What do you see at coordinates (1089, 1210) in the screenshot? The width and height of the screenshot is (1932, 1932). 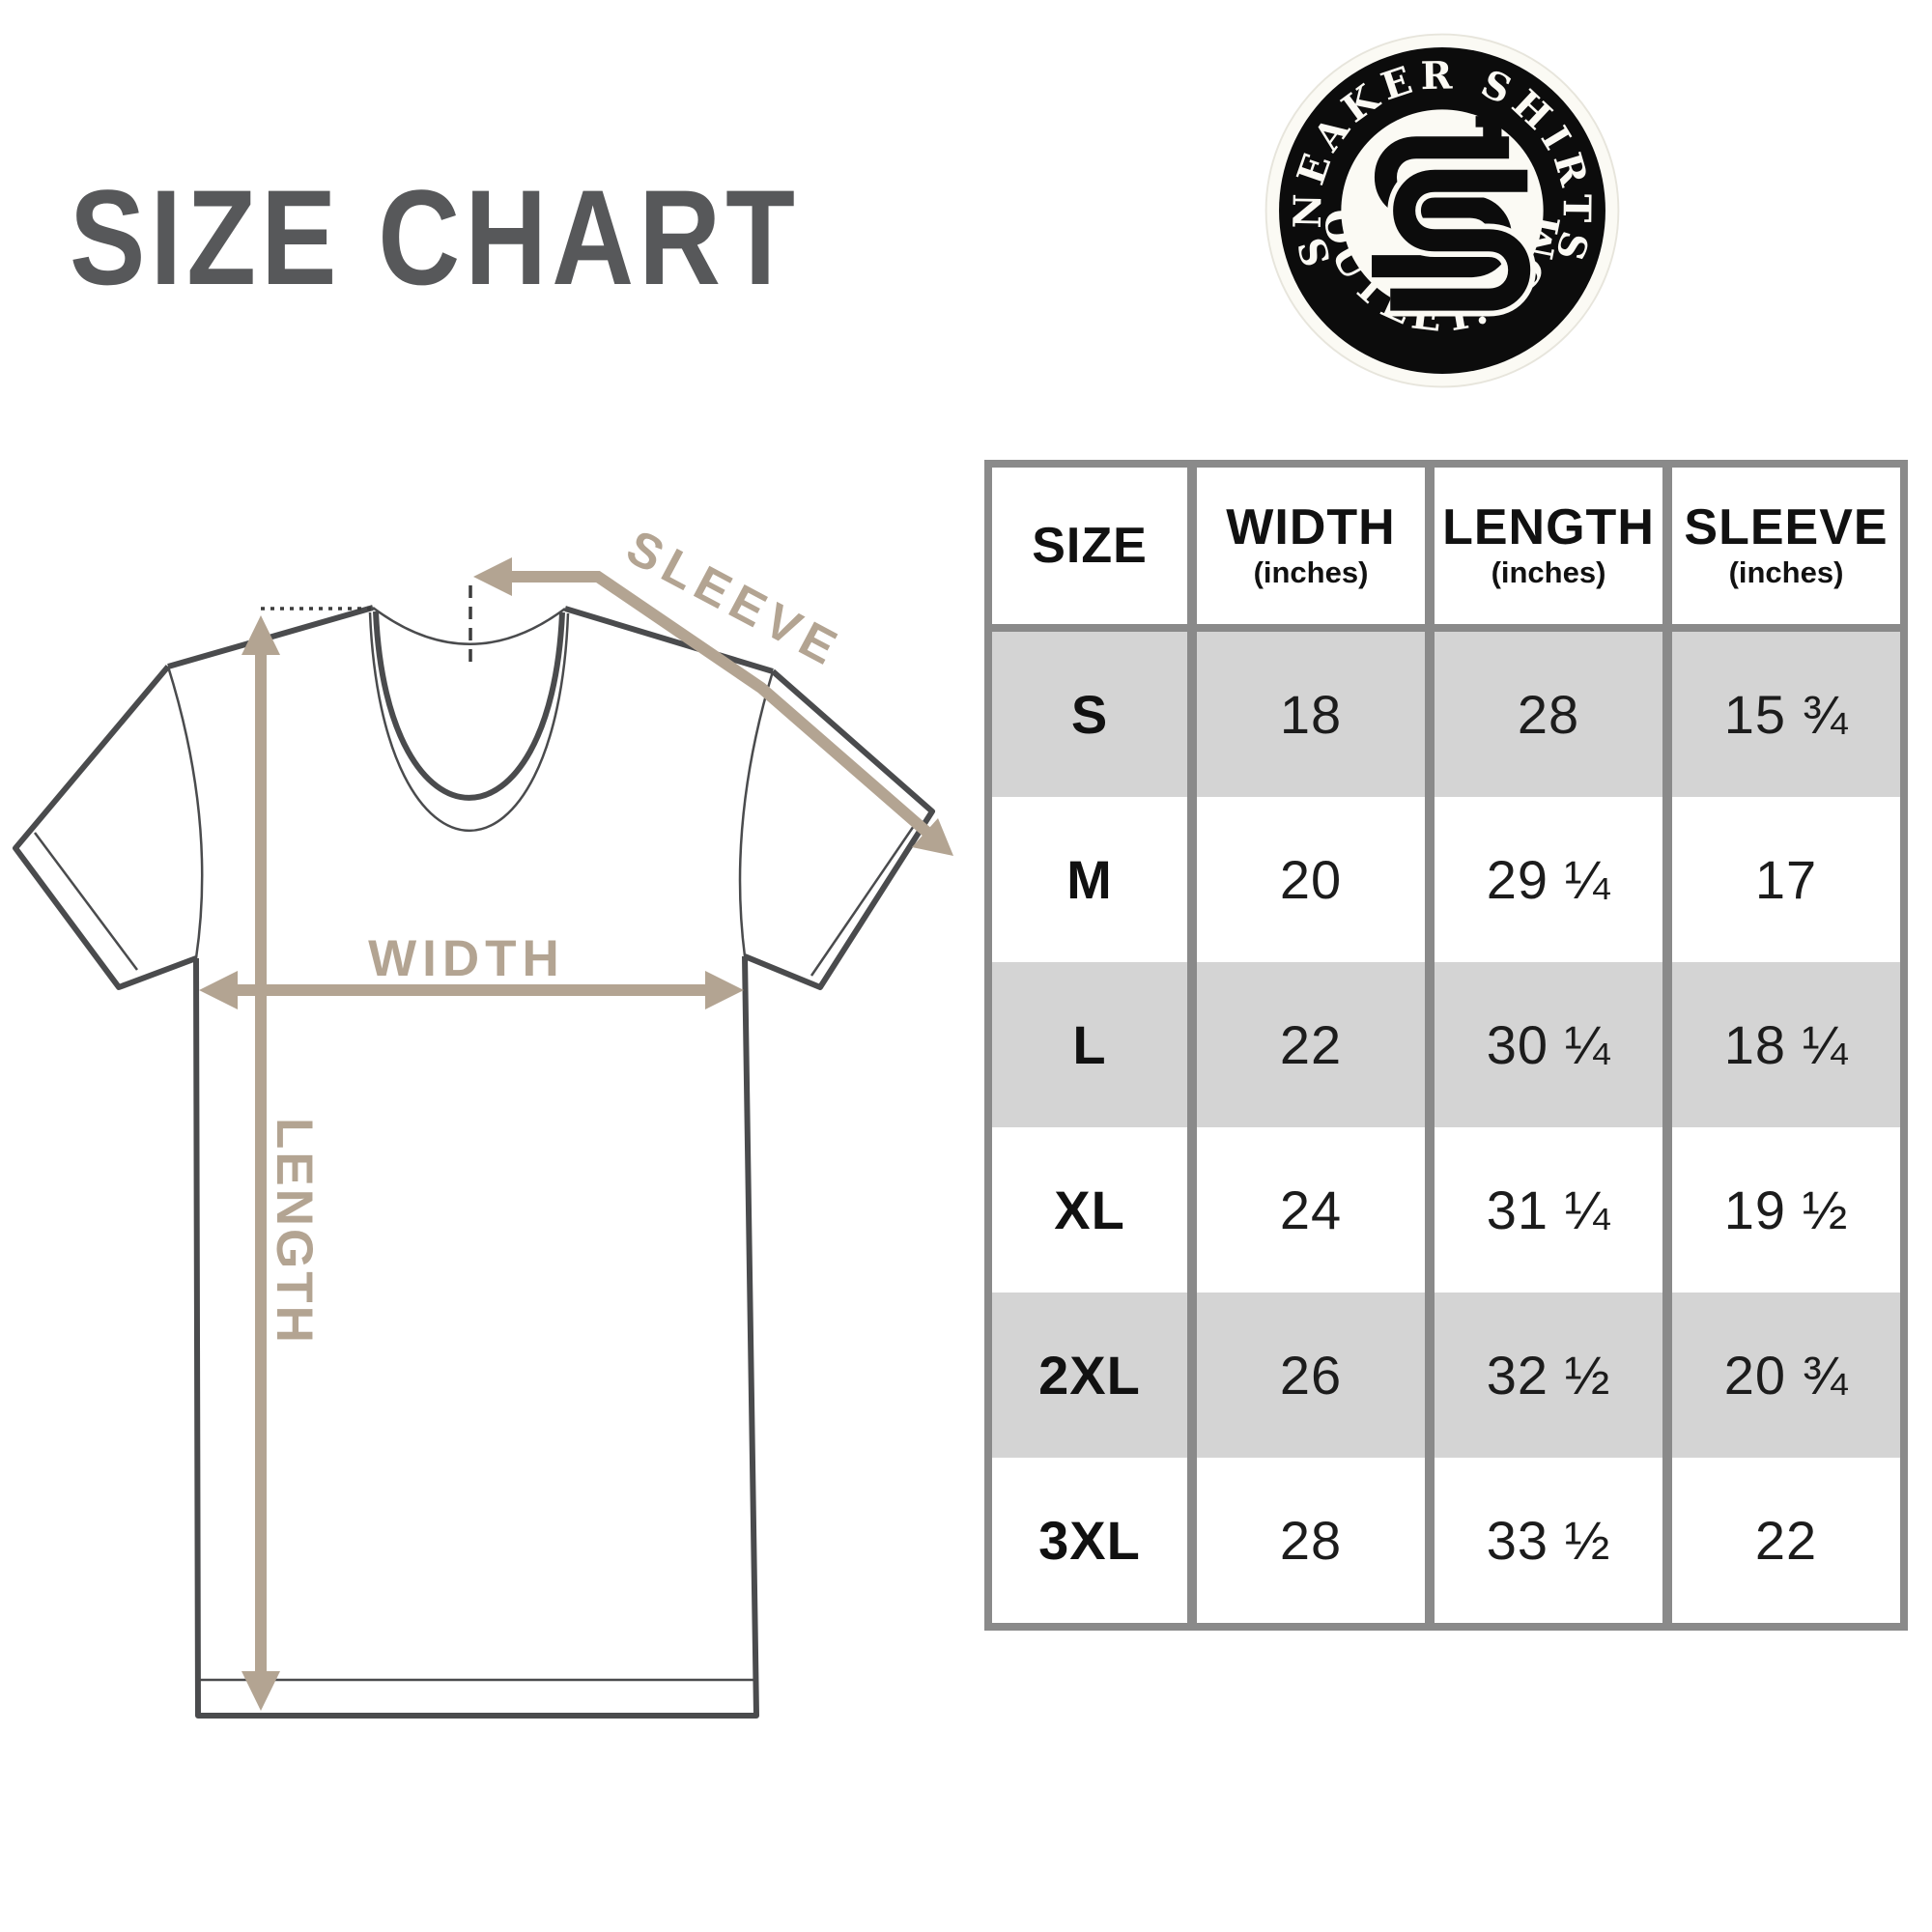 I see `table-row-xl-size: XL` at bounding box center [1089, 1210].